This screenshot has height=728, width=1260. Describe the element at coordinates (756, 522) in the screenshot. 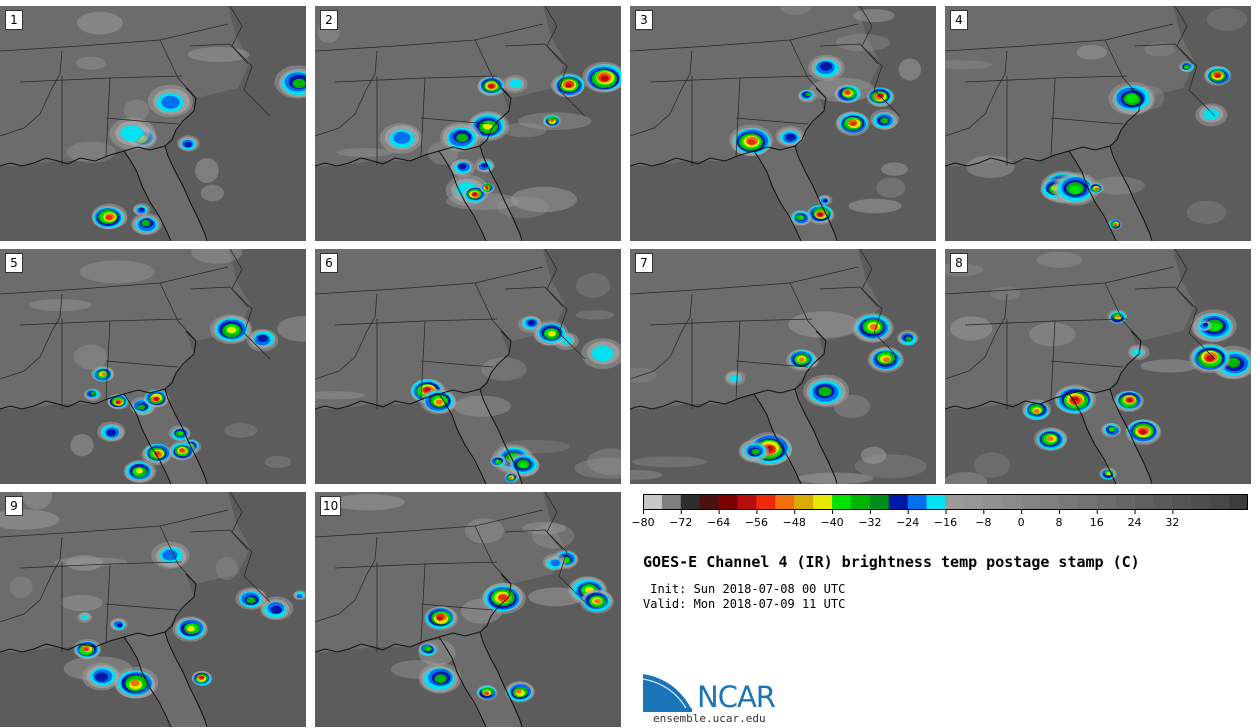

I see `colorbar-tick-label: −56` at that location.